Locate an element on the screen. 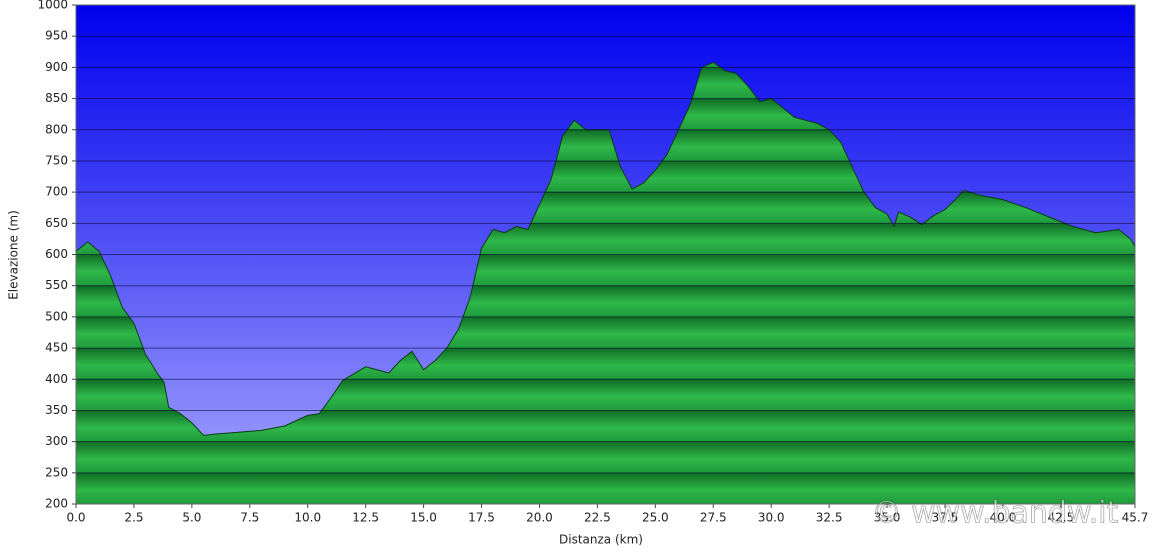  y-axis-title: Elevazione (m) is located at coordinates (14, 255).